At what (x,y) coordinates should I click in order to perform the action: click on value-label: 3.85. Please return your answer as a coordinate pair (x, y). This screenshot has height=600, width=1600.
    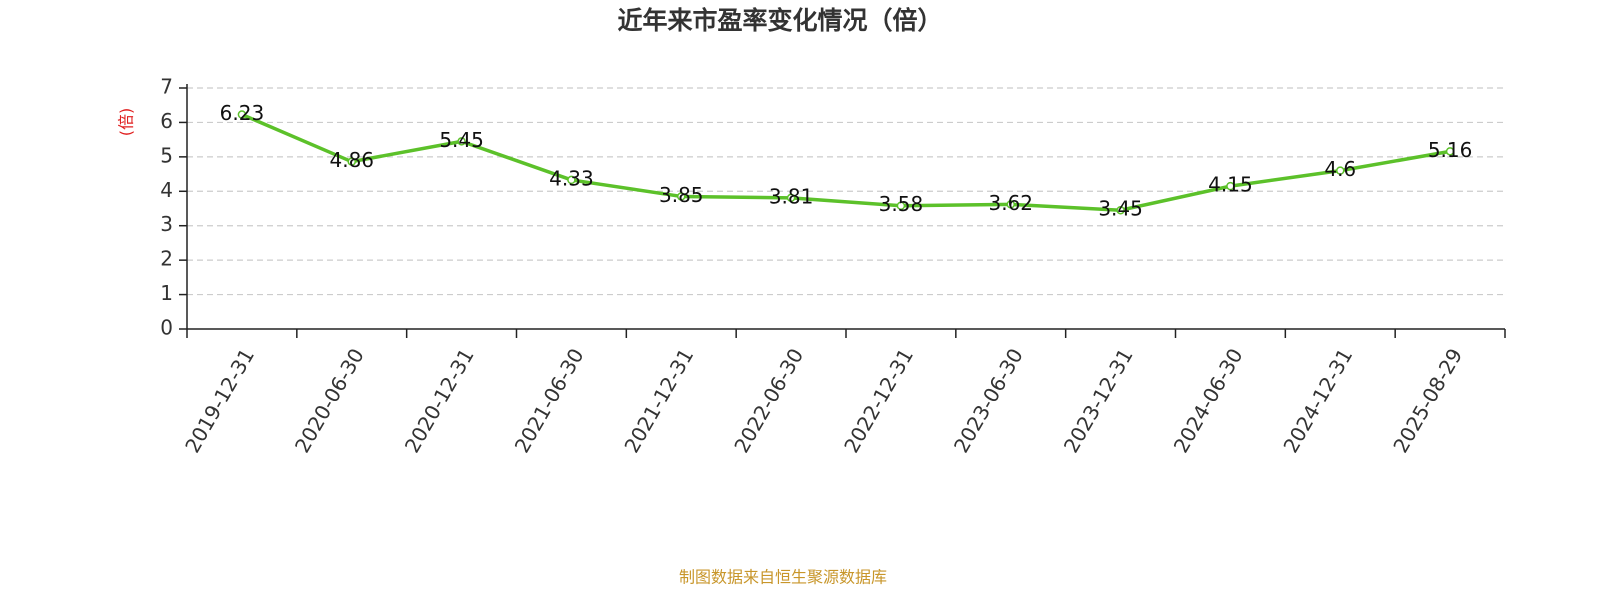
    Looking at the image, I should click on (681, 195).